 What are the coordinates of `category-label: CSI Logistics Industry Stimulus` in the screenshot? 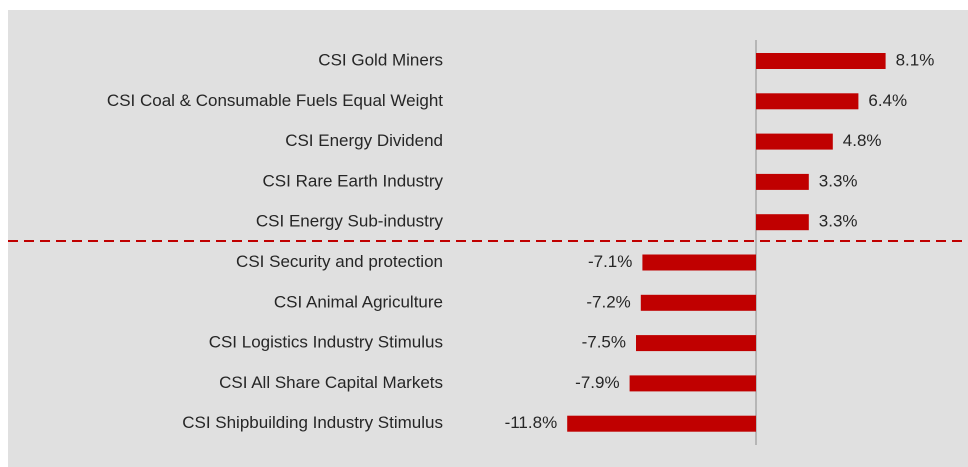 It's located at (326, 342).